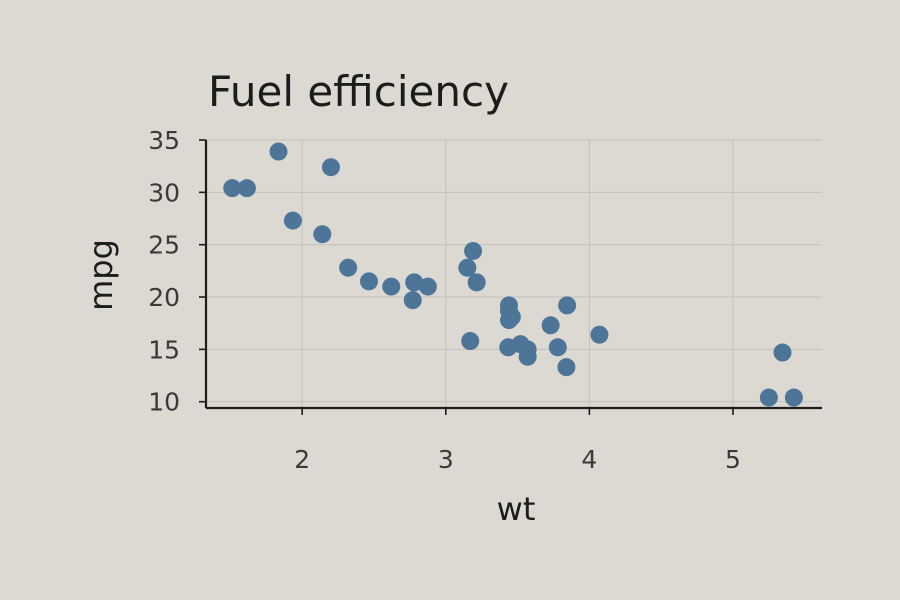 Image resolution: width=900 pixels, height=600 pixels. What do you see at coordinates (164, 140) in the screenshot?
I see `y-tick-label-35: 35` at bounding box center [164, 140].